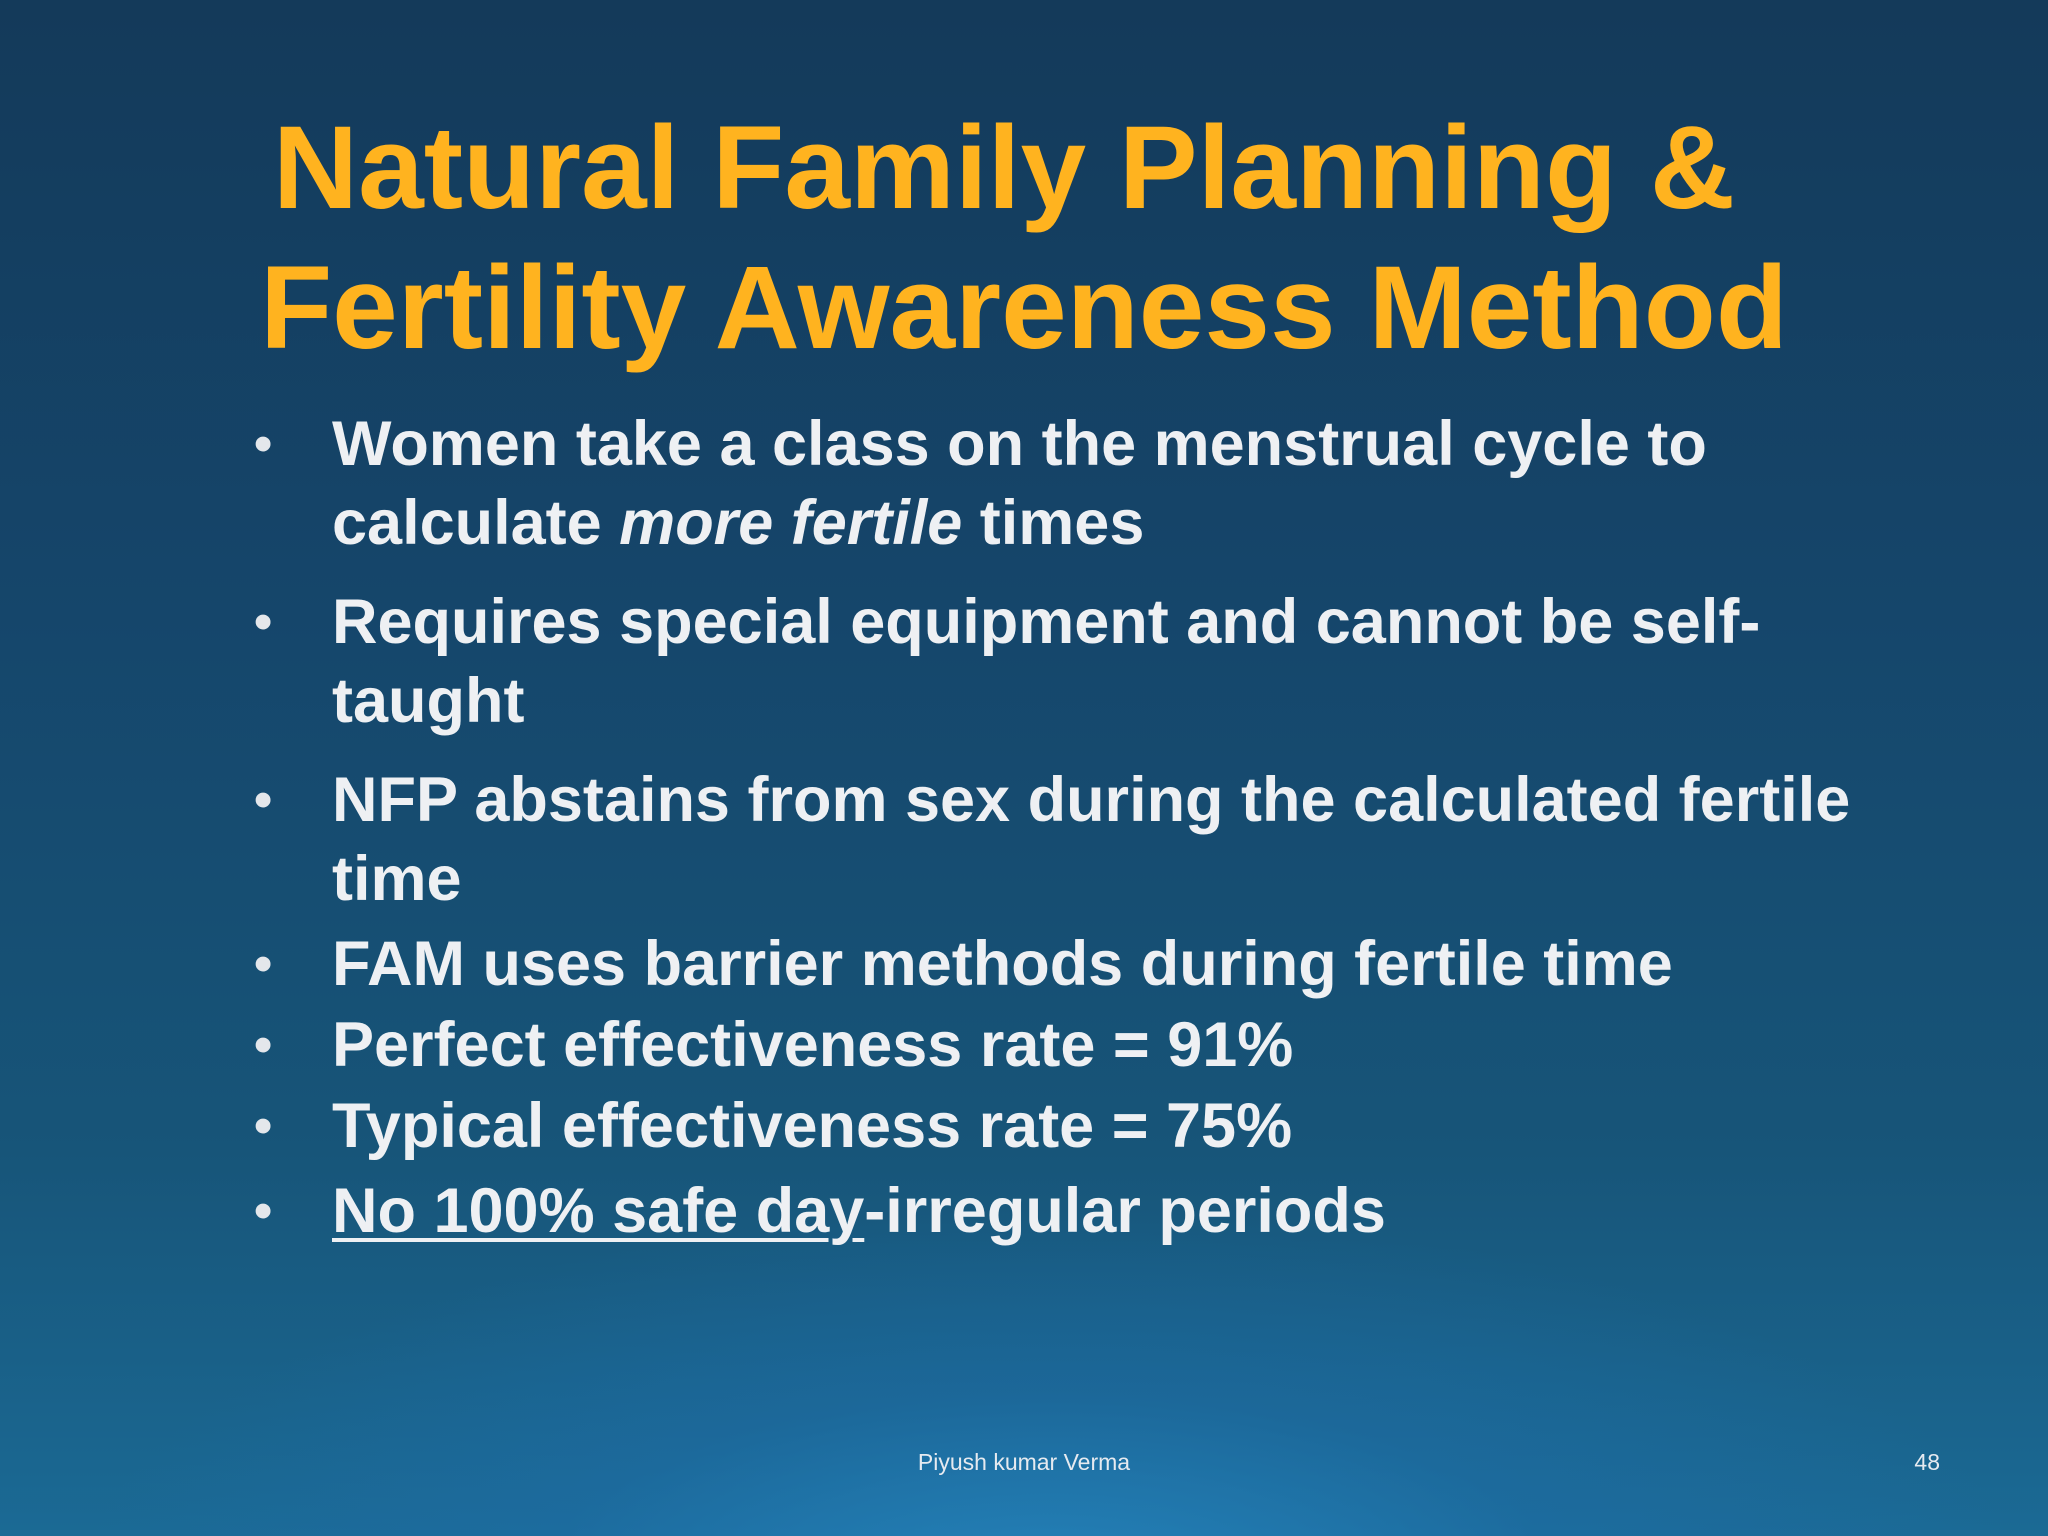 The height and width of the screenshot is (1536, 2048). What do you see at coordinates (813, 1045) in the screenshot?
I see `bullet-text: Perfect effectiveness rate = 91%` at bounding box center [813, 1045].